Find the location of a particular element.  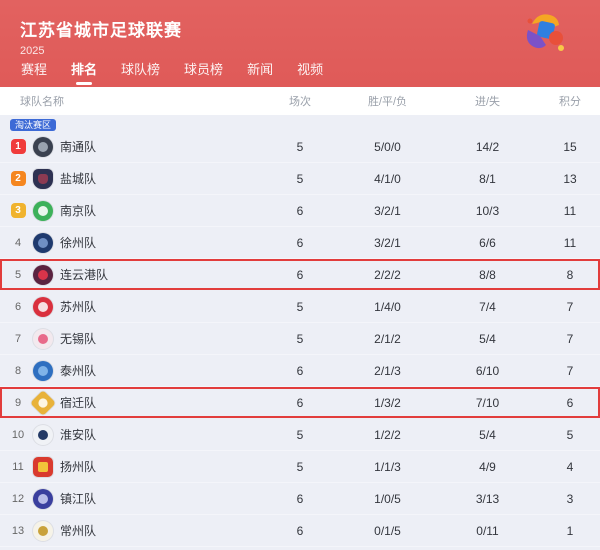

col-header-team: 球队名称 is located at coordinates (42, 102).